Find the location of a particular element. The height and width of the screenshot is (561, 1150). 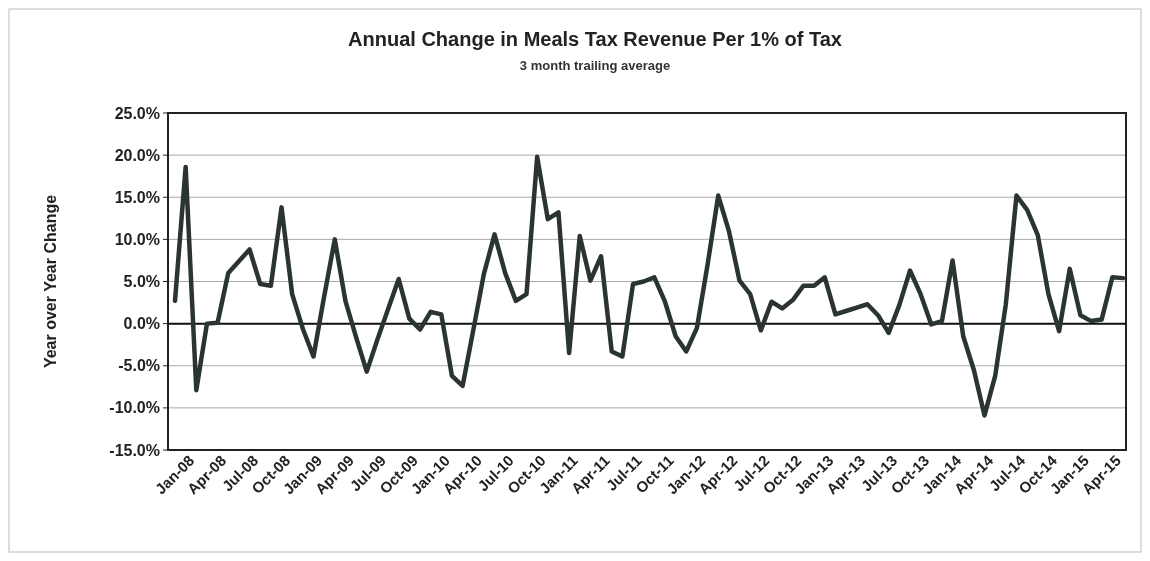

y-axis-title: Year over Year Change is located at coordinates (50, 281).